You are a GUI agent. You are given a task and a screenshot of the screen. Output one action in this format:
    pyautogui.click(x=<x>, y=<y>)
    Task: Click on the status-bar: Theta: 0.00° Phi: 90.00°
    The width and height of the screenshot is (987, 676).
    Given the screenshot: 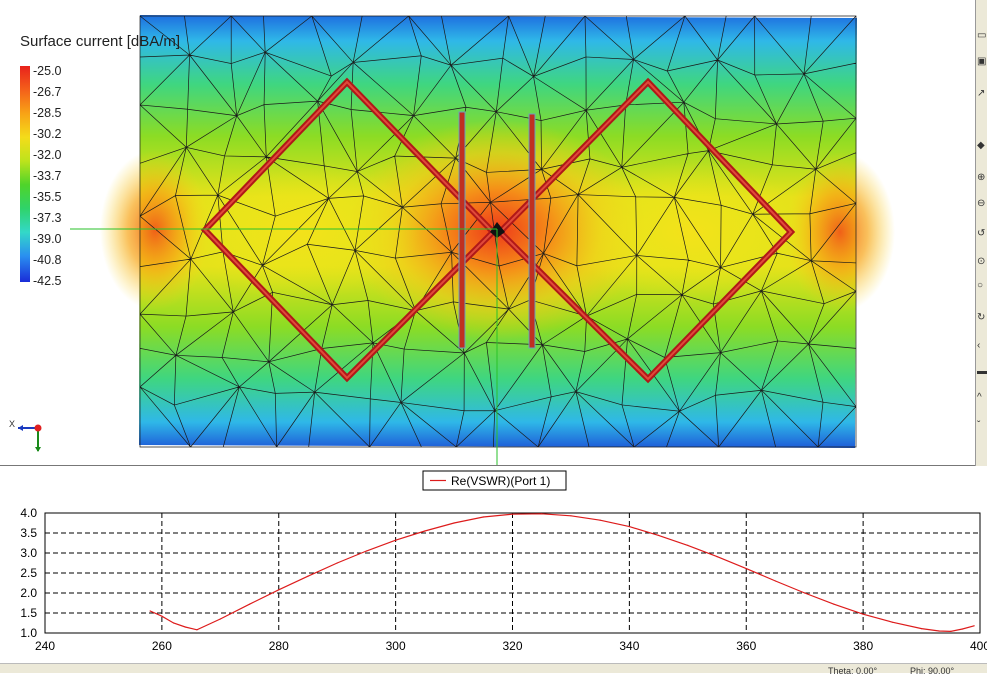 What is the action you would take?
    pyautogui.click(x=493, y=669)
    